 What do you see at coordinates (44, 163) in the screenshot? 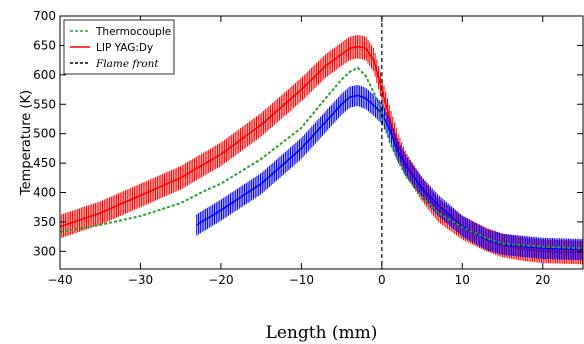
I see `y-tick-label: 450` at bounding box center [44, 163].